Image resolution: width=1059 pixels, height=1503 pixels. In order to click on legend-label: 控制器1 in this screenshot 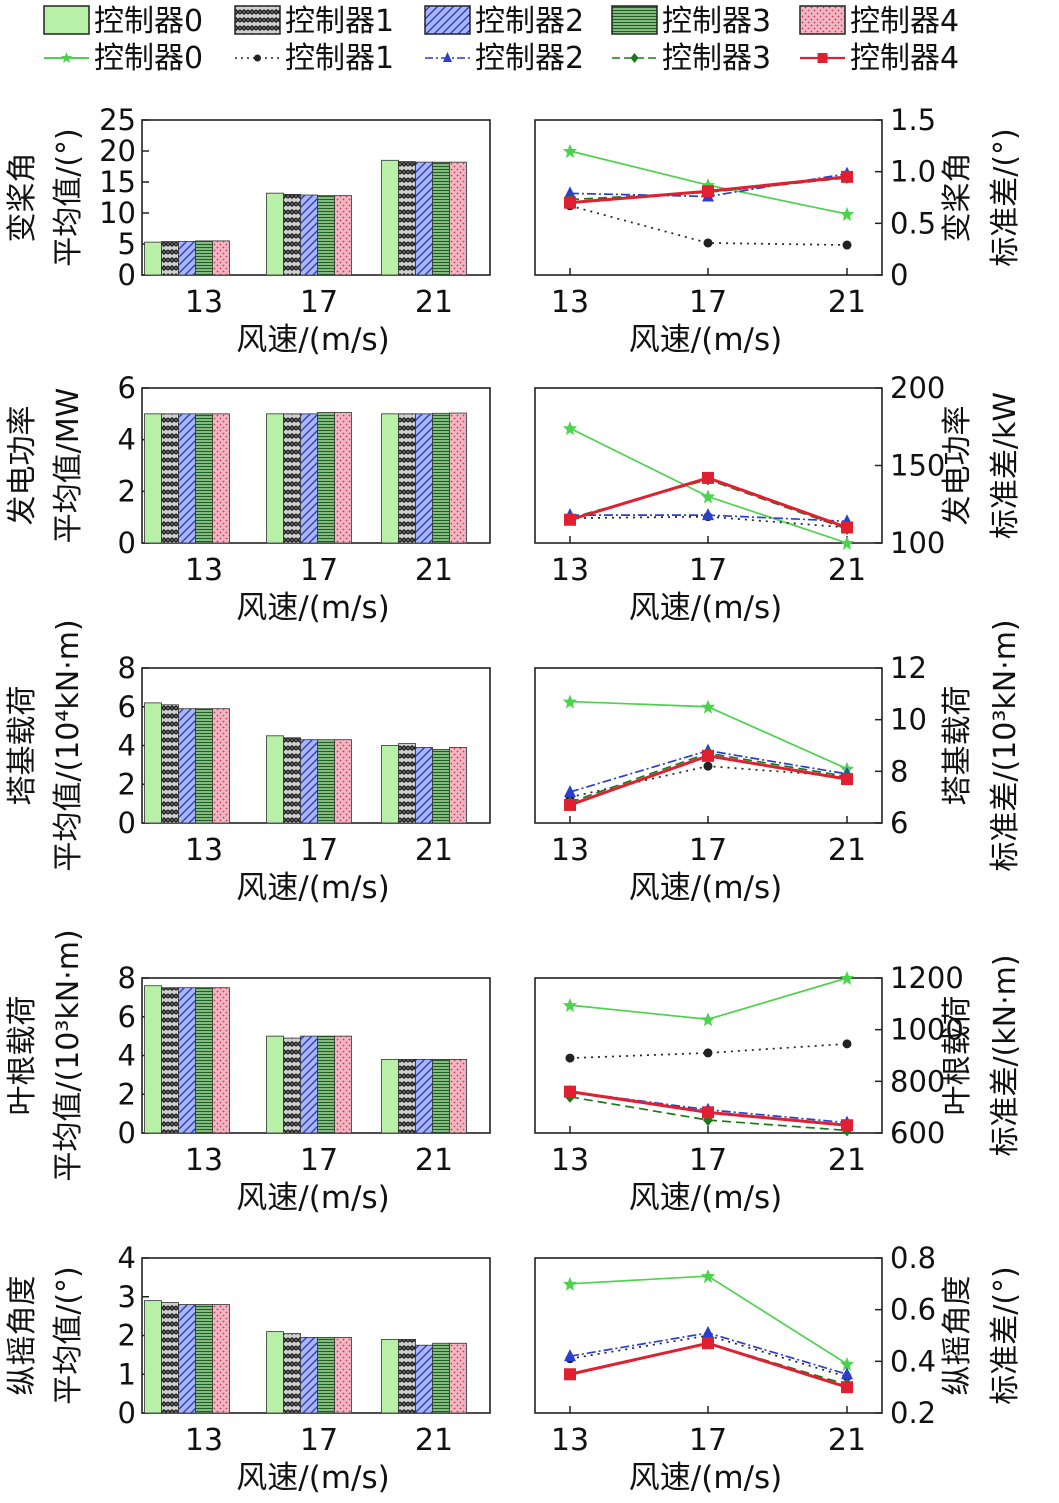, I will do `click(339, 21)`.